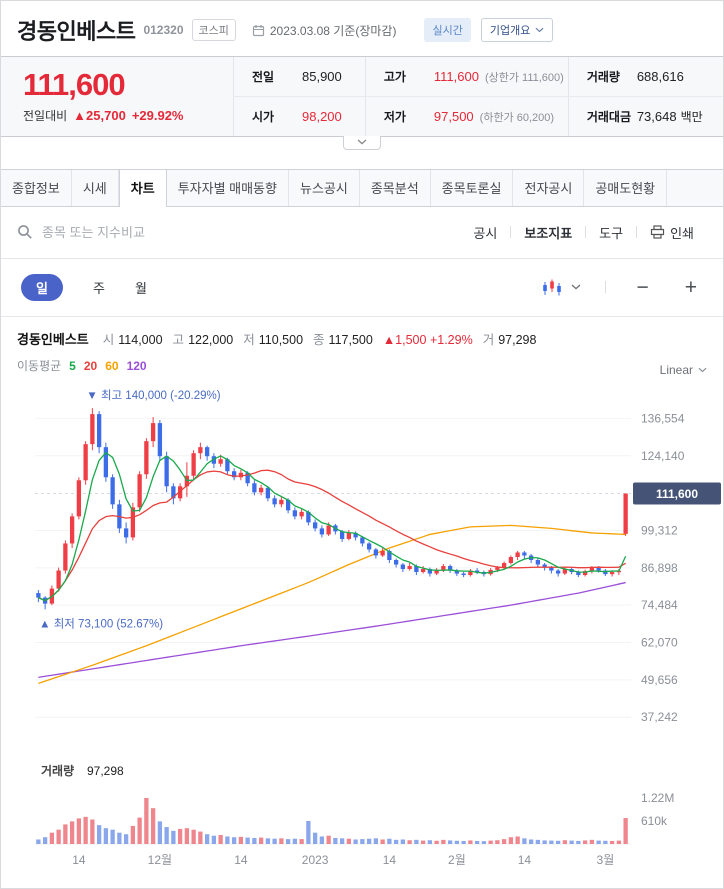  I want to click on svg-text: 거래량, so click(57, 770).